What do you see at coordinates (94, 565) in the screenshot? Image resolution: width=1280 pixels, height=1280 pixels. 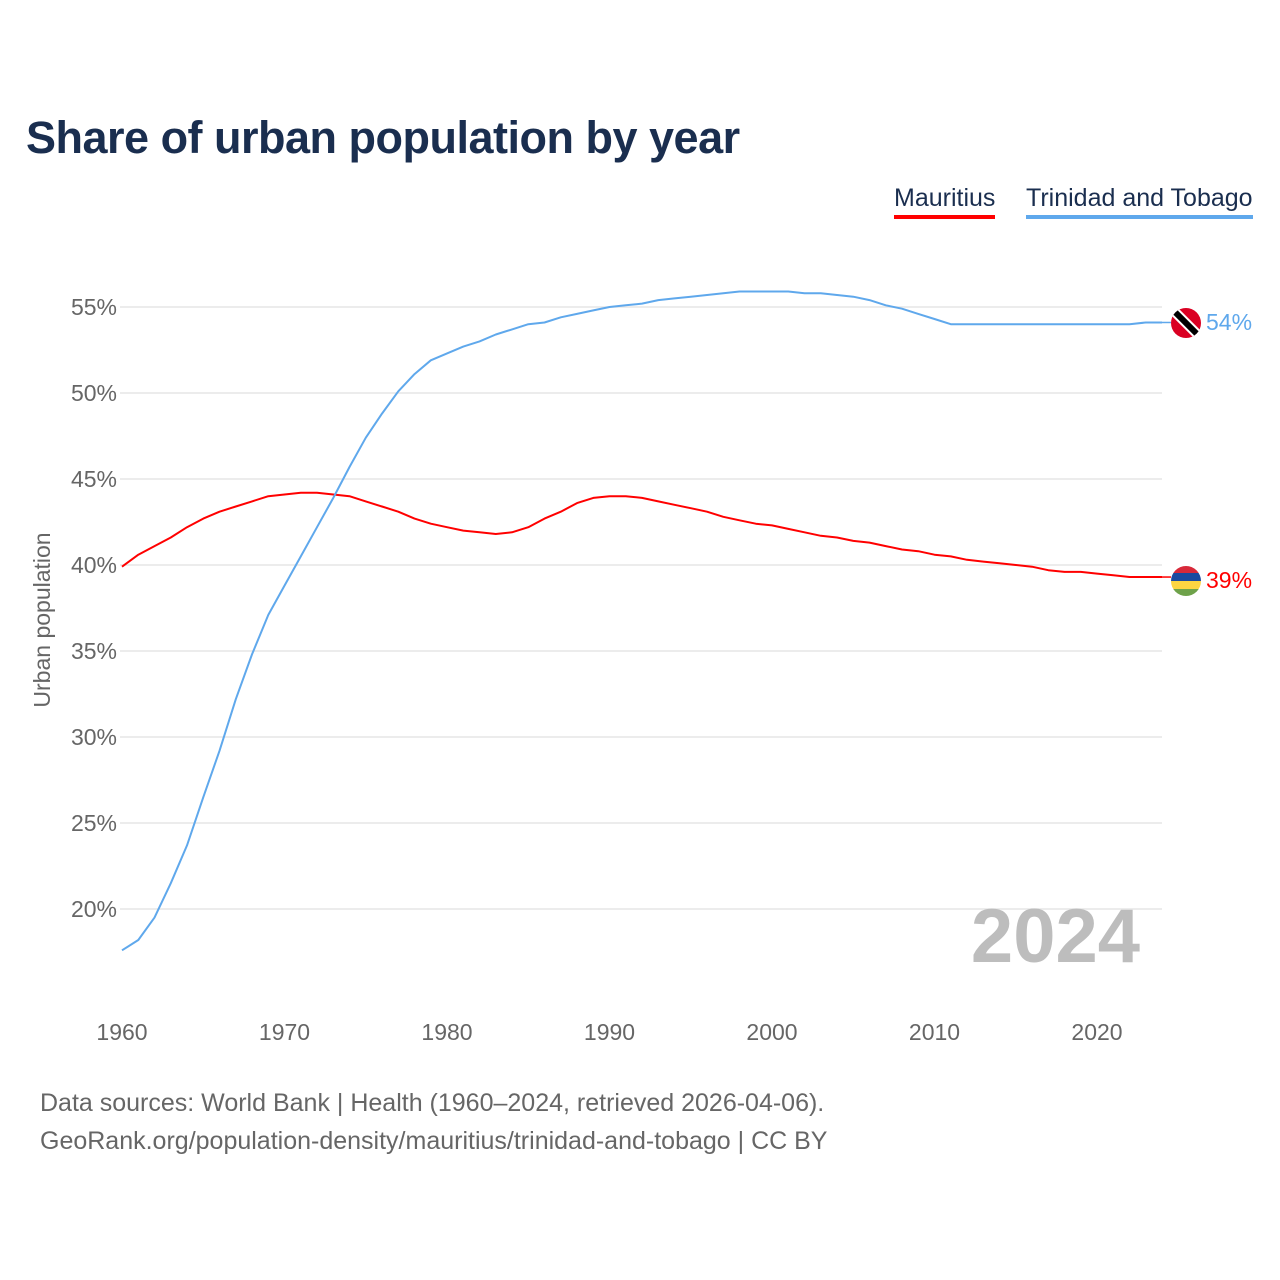 I see `y-tick-label: 40%` at bounding box center [94, 565].